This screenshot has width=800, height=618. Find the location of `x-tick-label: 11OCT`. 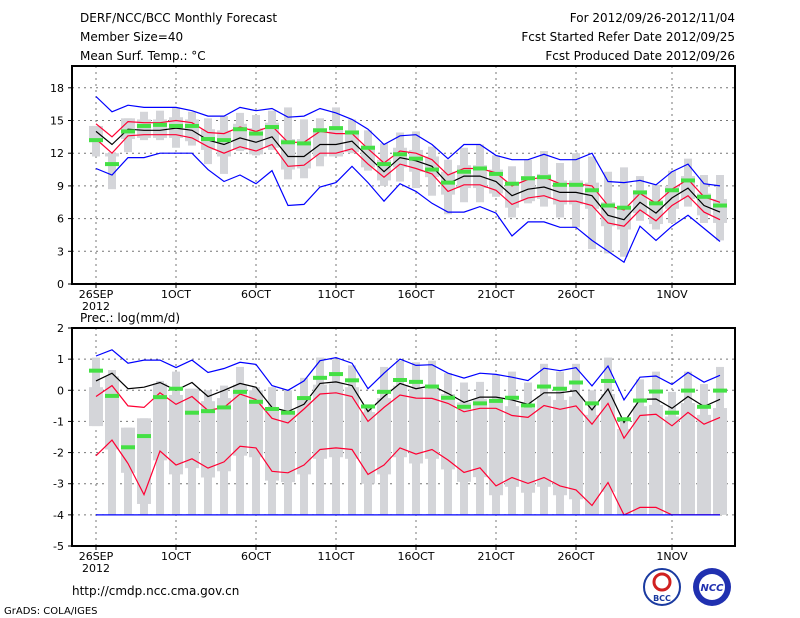

x-tick-label: 11OCT is located at coordinates (335, 294).